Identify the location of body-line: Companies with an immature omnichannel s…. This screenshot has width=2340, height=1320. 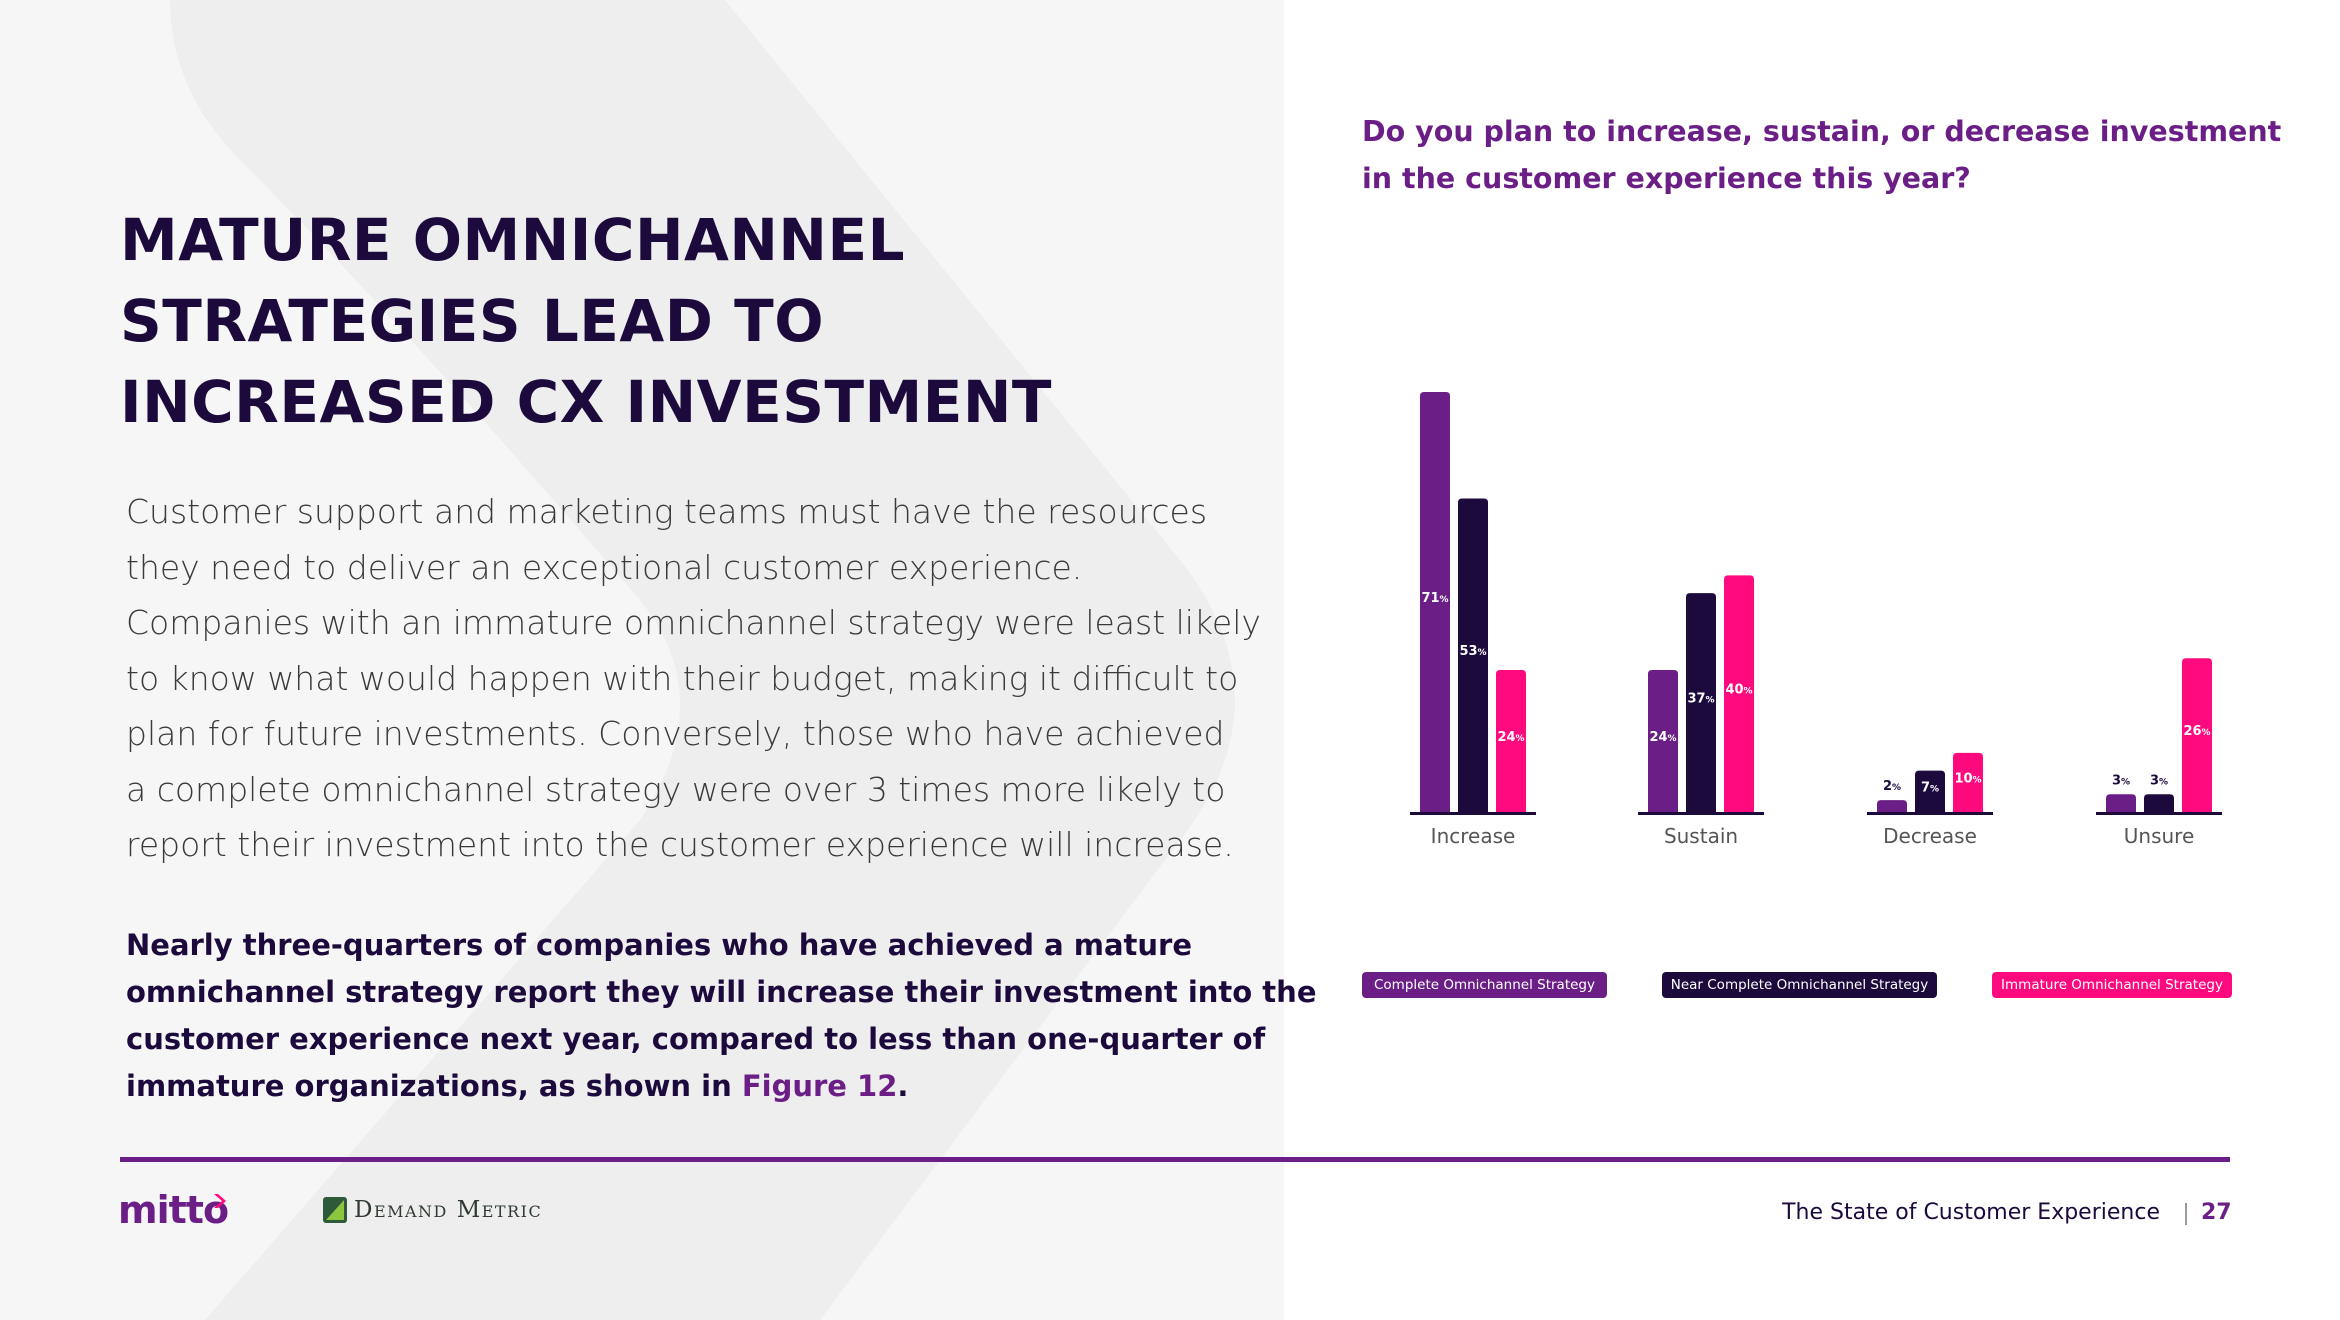
(693, 622).